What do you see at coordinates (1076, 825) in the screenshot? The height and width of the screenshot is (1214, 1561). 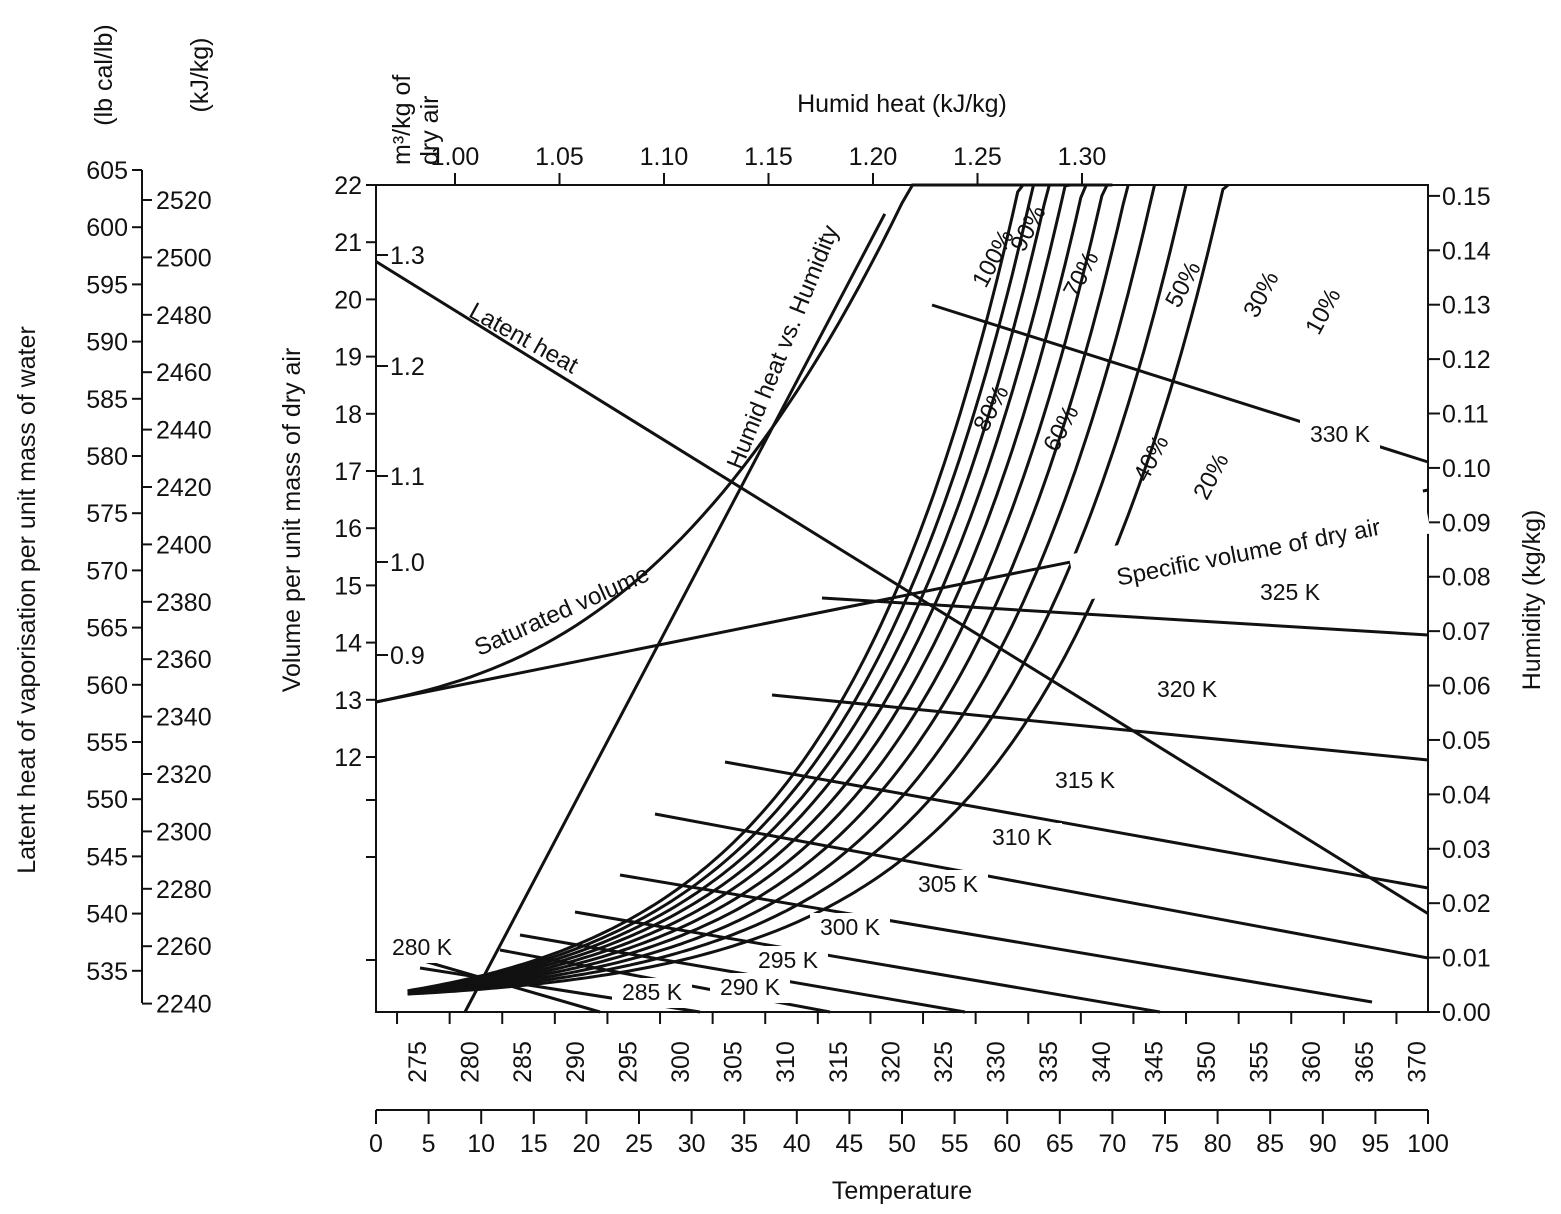 I see `adiabat-315-k` at bounding box center [1076, 825].